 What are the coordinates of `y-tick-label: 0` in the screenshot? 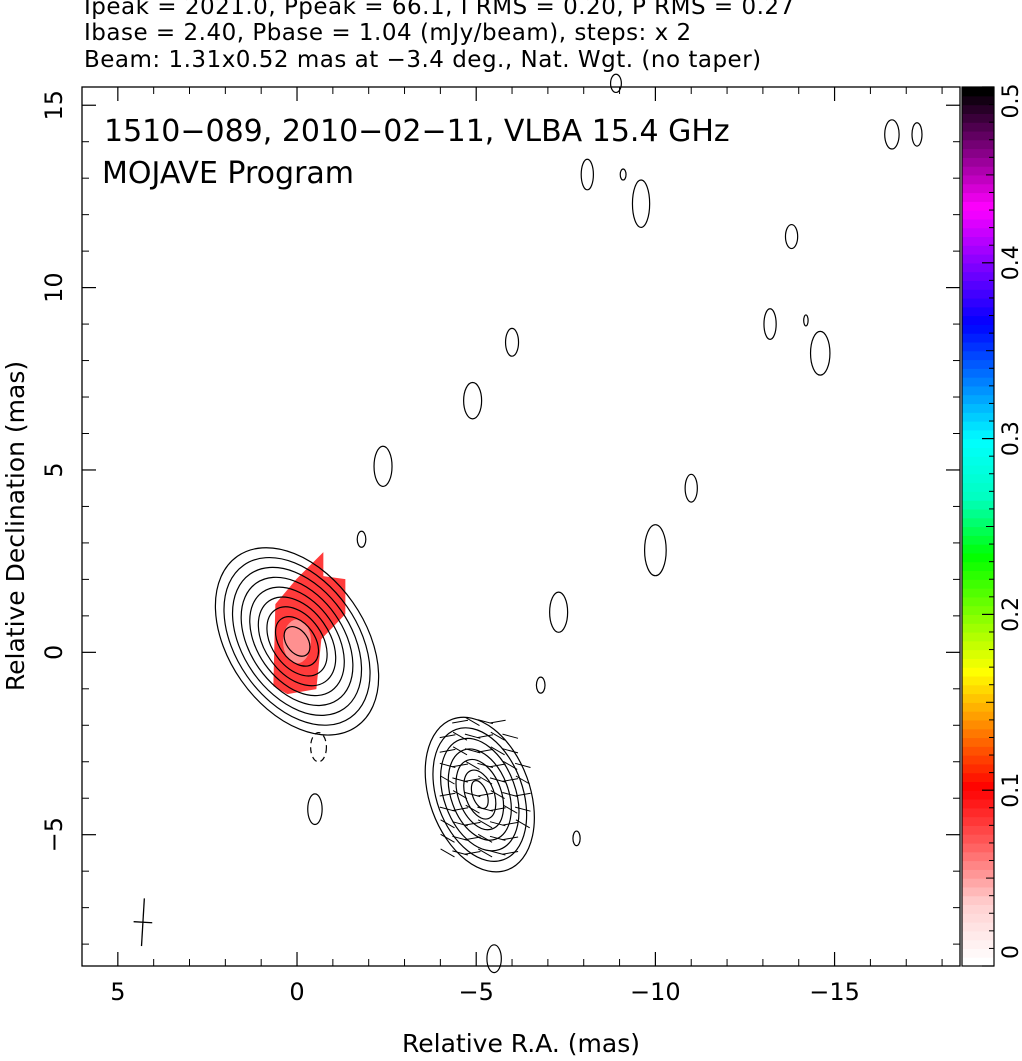 It's located at (54, 652).